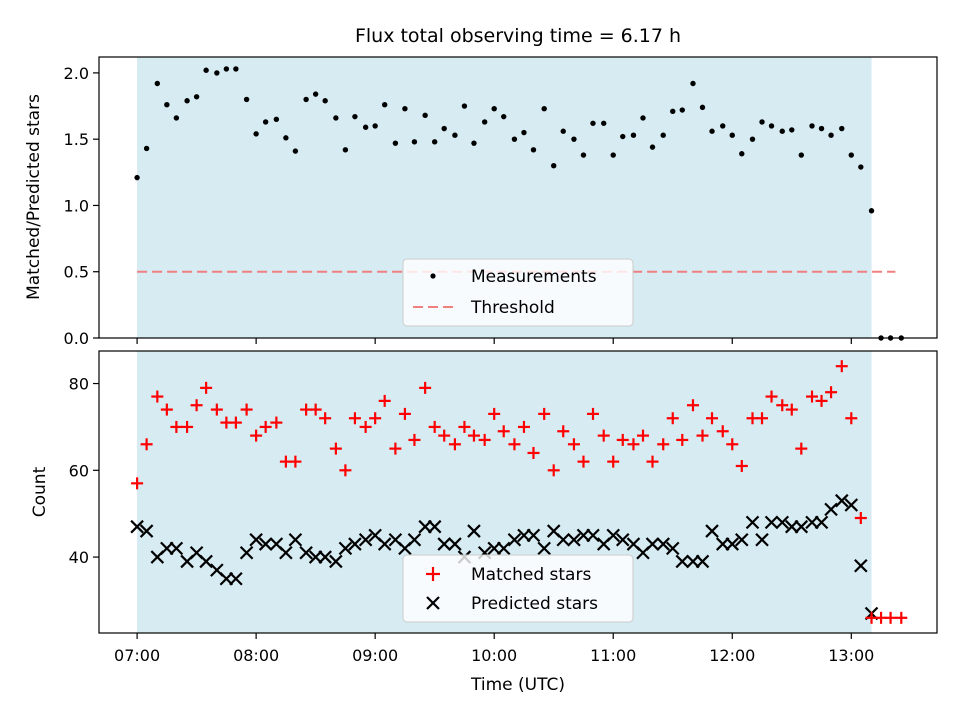 The width and height of the screenshot is (960, 720). What do you see at coordinates (517, 685) in the screenshot?
I see `x-axis-label: Time (UTC)` at bounding box center [517, 685].